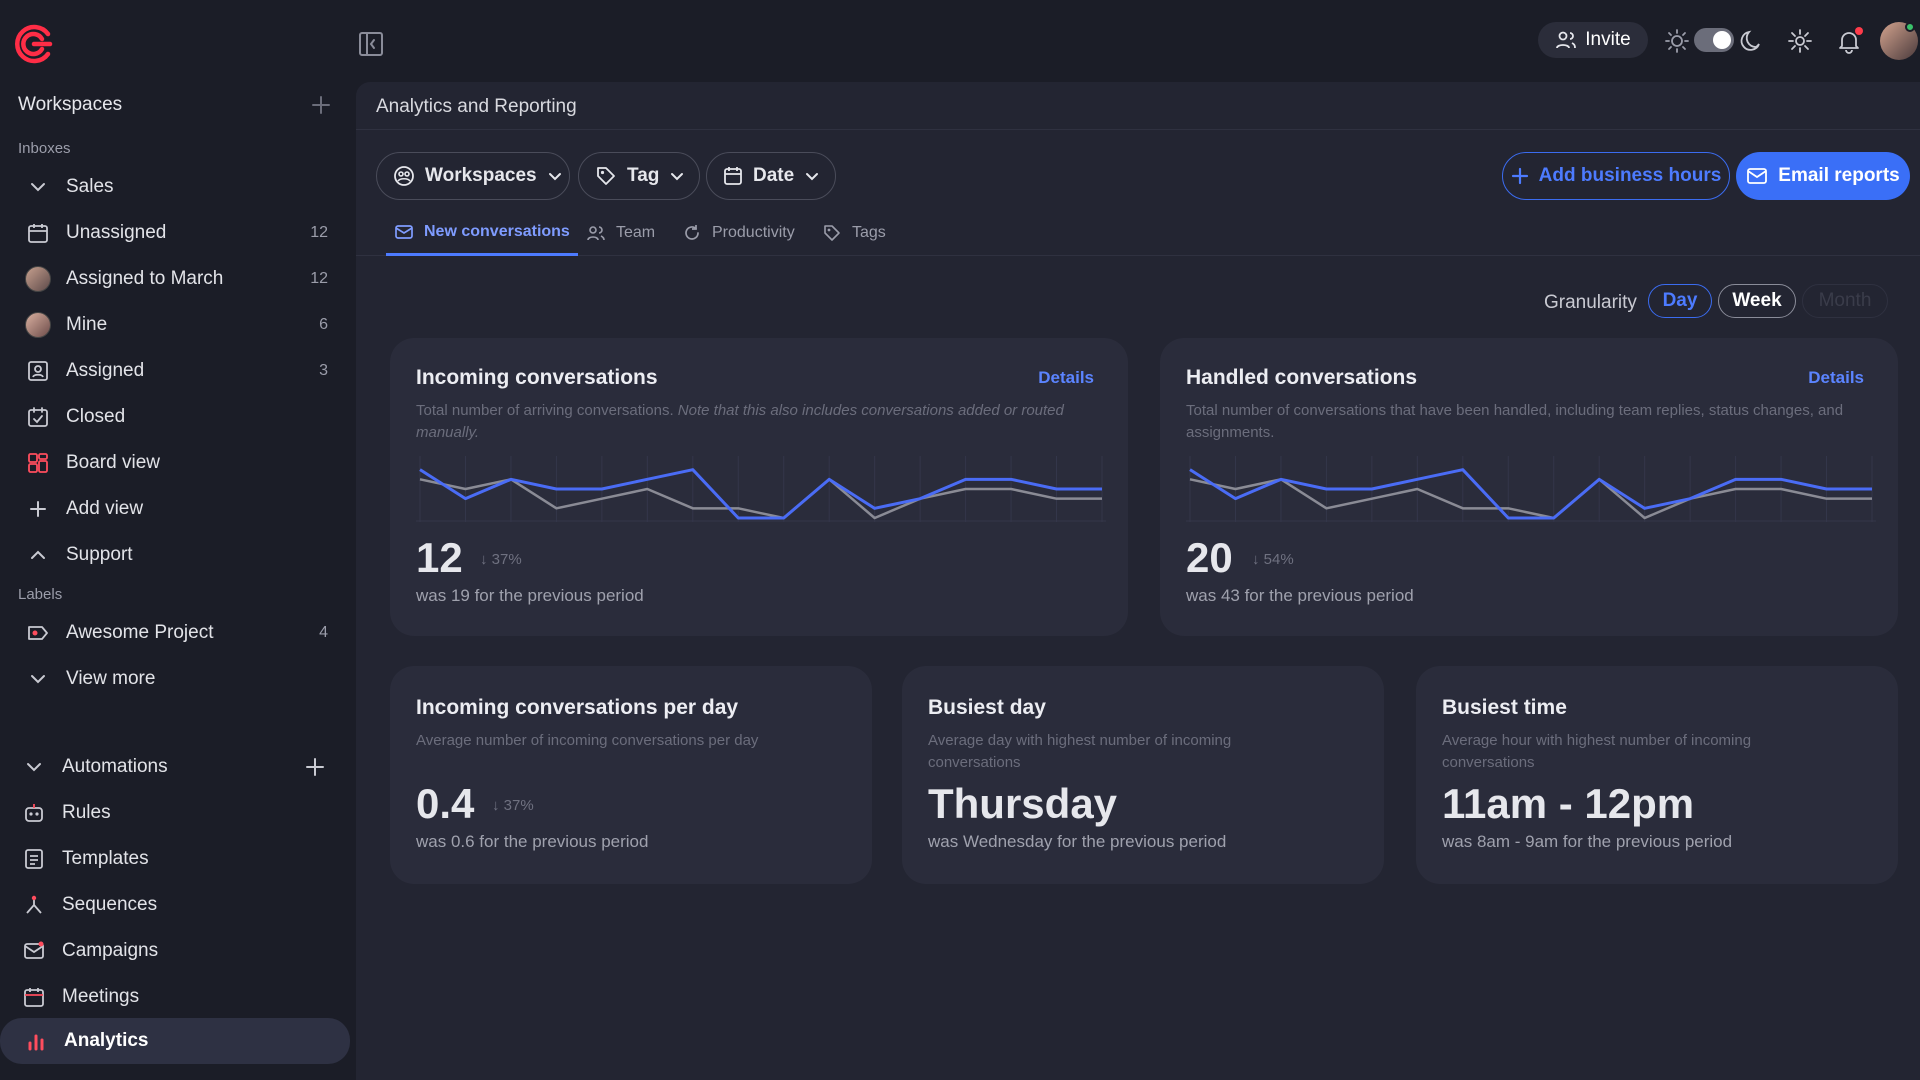  Describe the element at coordinates (178, 679) in the screenshot. I see `sidebar-item-view-more: View more` at that location.